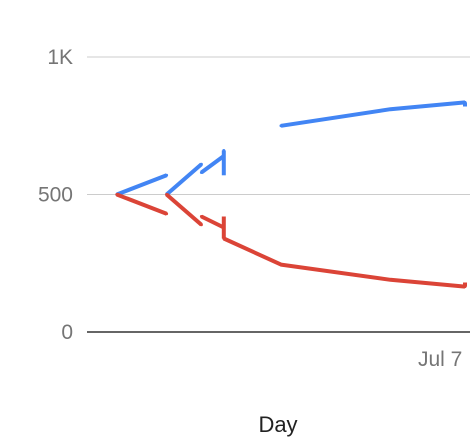  What do you see at coordinates (67, 332) in the screenshot?
I see `y-tick-label: 0` at bounding box center [67, 332].